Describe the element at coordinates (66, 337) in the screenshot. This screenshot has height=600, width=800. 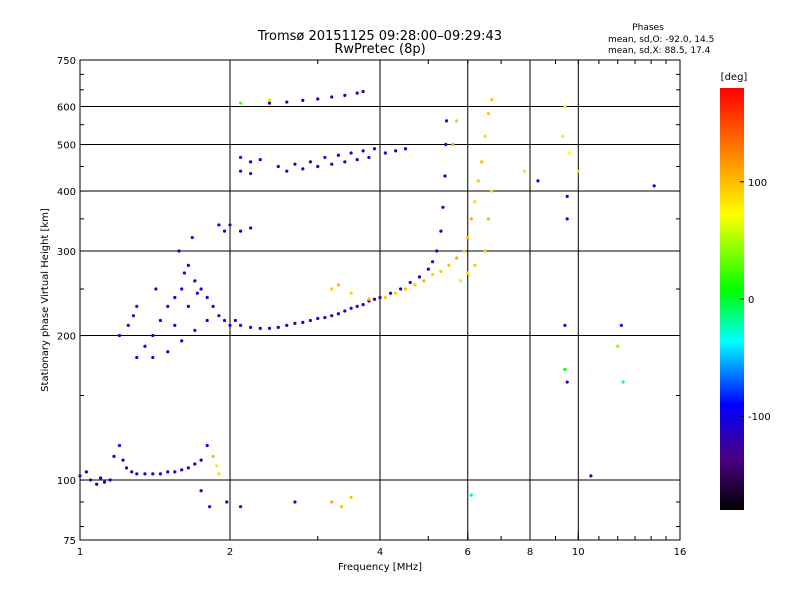
I see `y-tick-label: 200` at that location.